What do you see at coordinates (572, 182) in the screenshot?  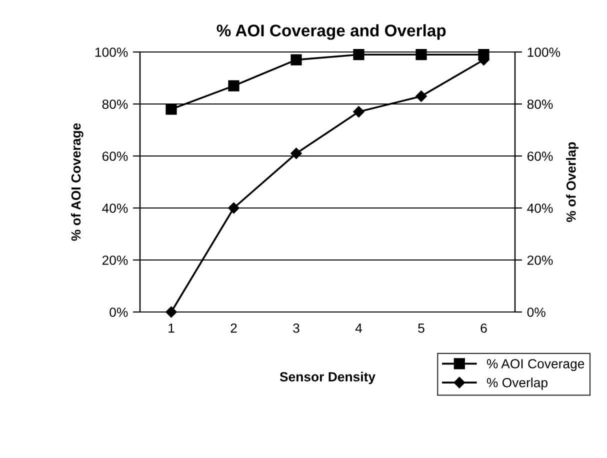 I see `y2-axis-title: % of Overlap` at bounding box center [572, 182].